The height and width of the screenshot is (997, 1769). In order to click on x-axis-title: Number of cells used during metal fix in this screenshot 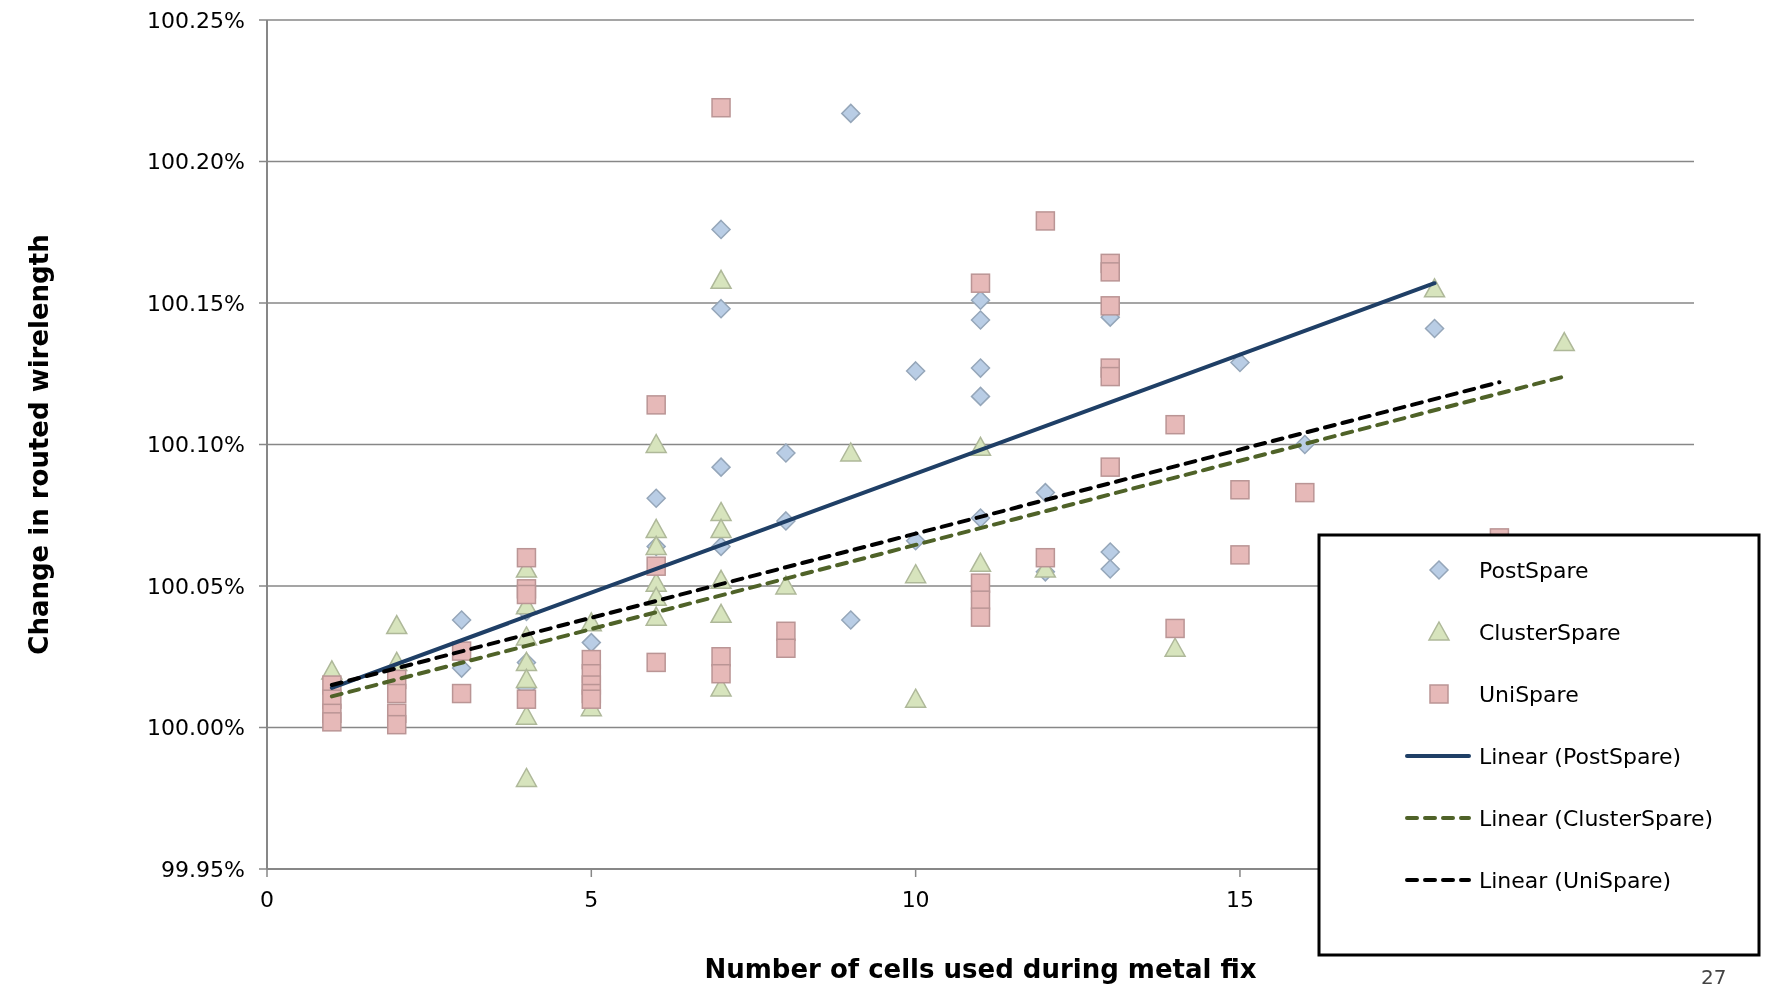, I will do `click(980, 969)`.